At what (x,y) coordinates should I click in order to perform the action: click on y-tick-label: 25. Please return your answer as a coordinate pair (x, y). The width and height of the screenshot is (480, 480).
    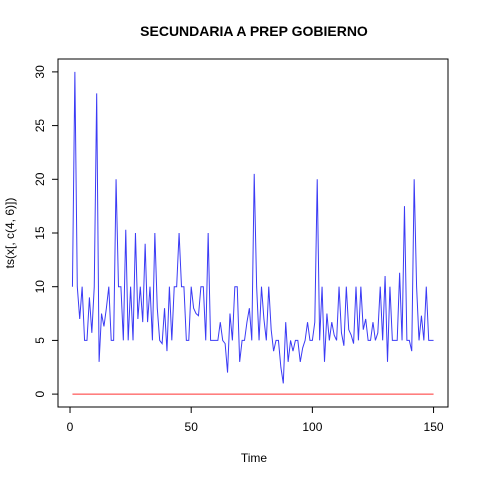
    Looking at the image, I should click on (40, 126).